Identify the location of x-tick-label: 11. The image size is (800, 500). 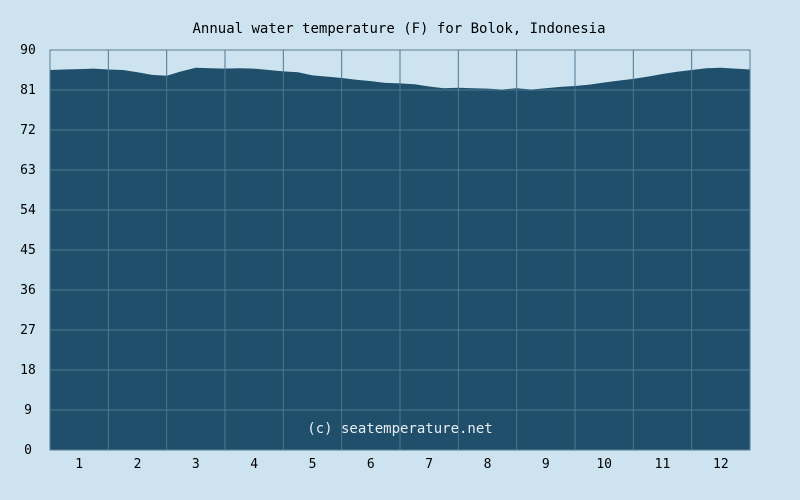
(663, 464).